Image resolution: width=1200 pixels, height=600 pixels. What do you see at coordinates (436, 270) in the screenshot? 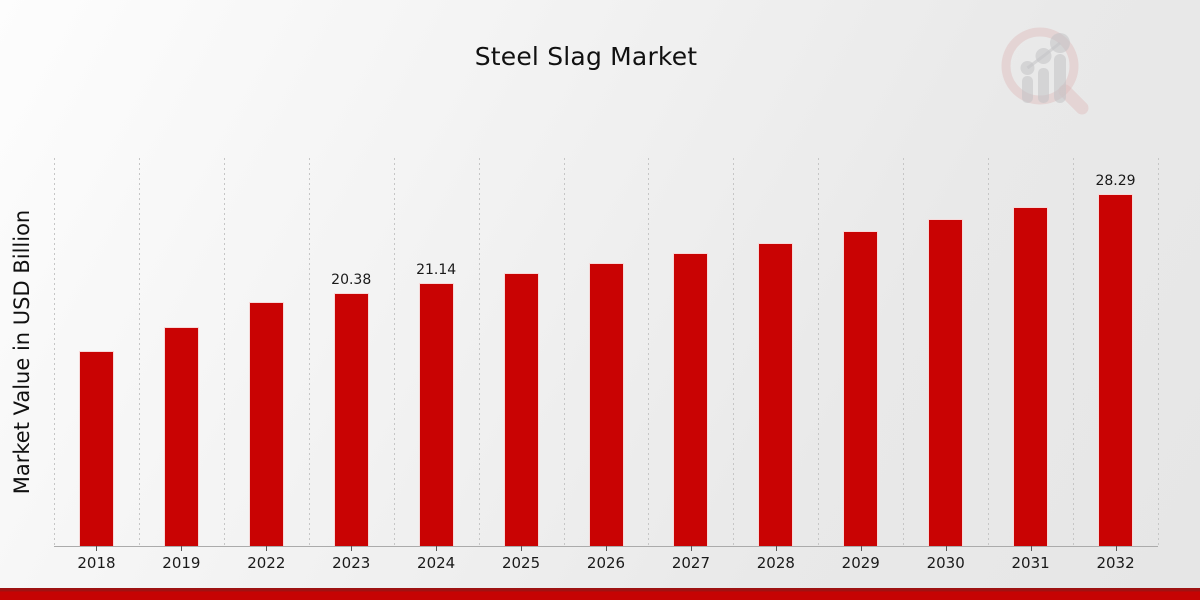
I see `bar-value-label-2024: 21.14` at bounding box center [436, 270].